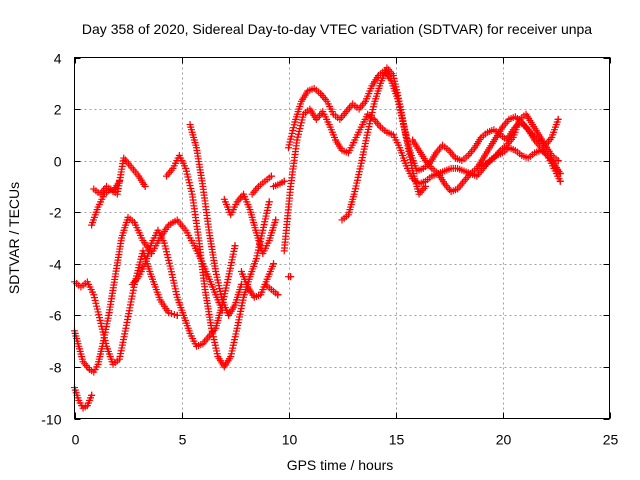 The width and height of the screenshot is (640, 480). I want to click on x-tick-label: 0, so click(76, 440).